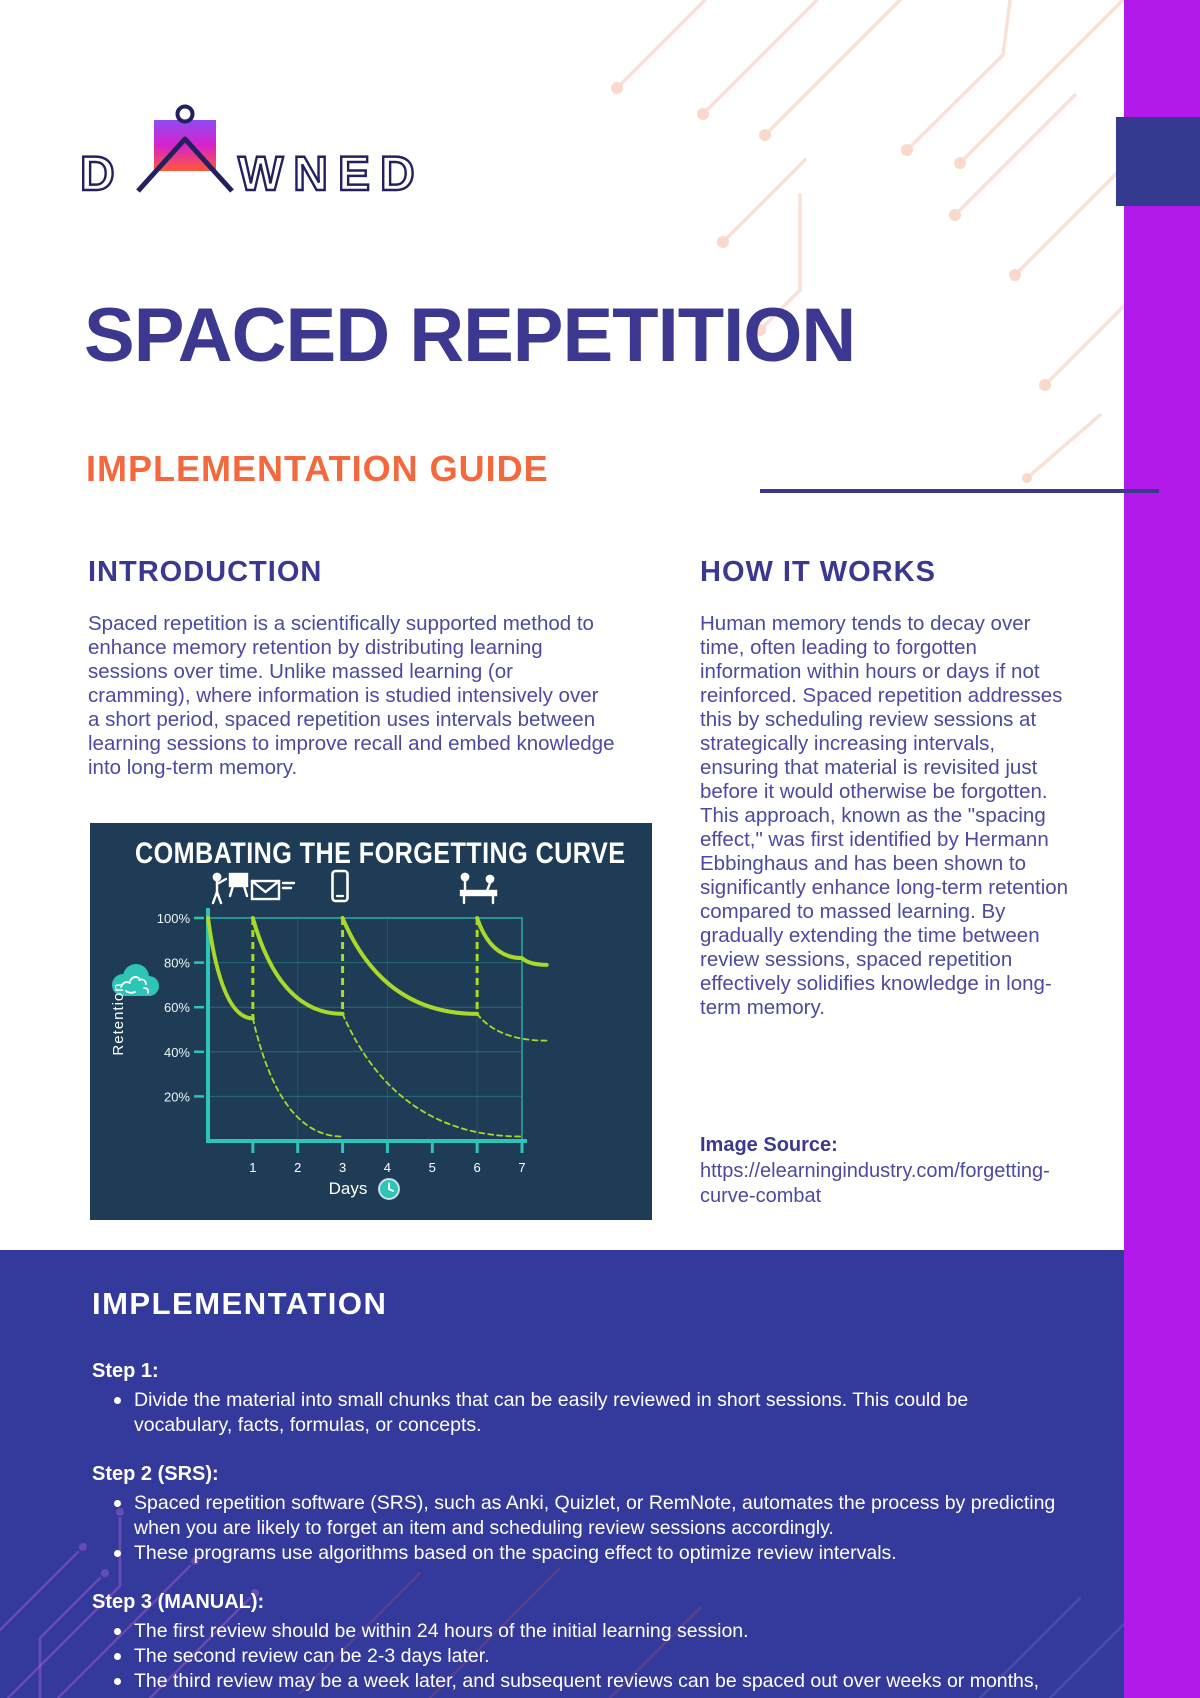  Describe the element at coordinates (1162, 849) in the screenshot. I see `right-accent-bar` at that location.